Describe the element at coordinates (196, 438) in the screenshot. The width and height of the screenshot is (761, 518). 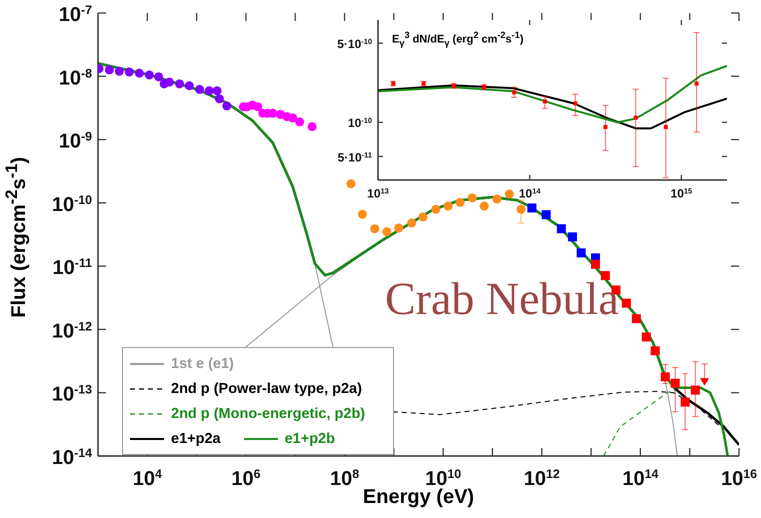
I see `legend-label: e1+p2a` at that location.